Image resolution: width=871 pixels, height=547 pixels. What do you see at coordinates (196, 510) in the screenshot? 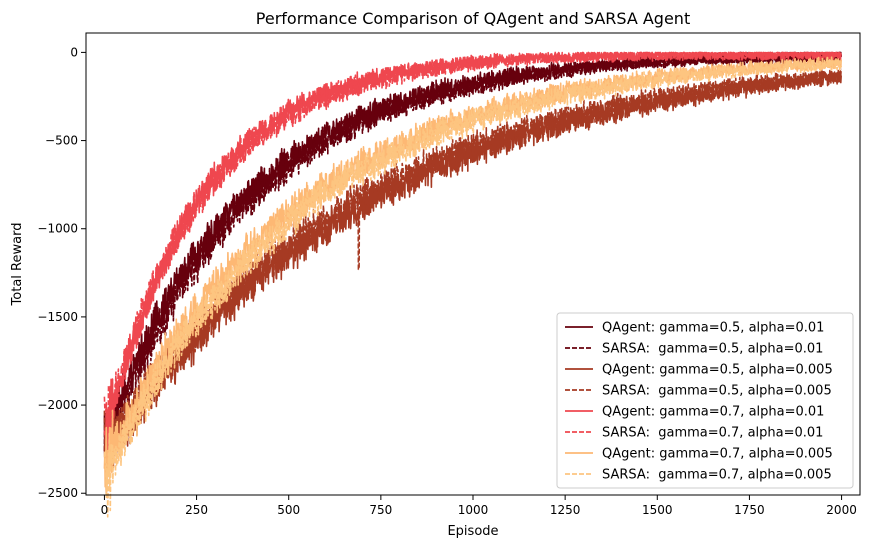
I see `x-tick-label: 250` at bounding box center [196, 510].